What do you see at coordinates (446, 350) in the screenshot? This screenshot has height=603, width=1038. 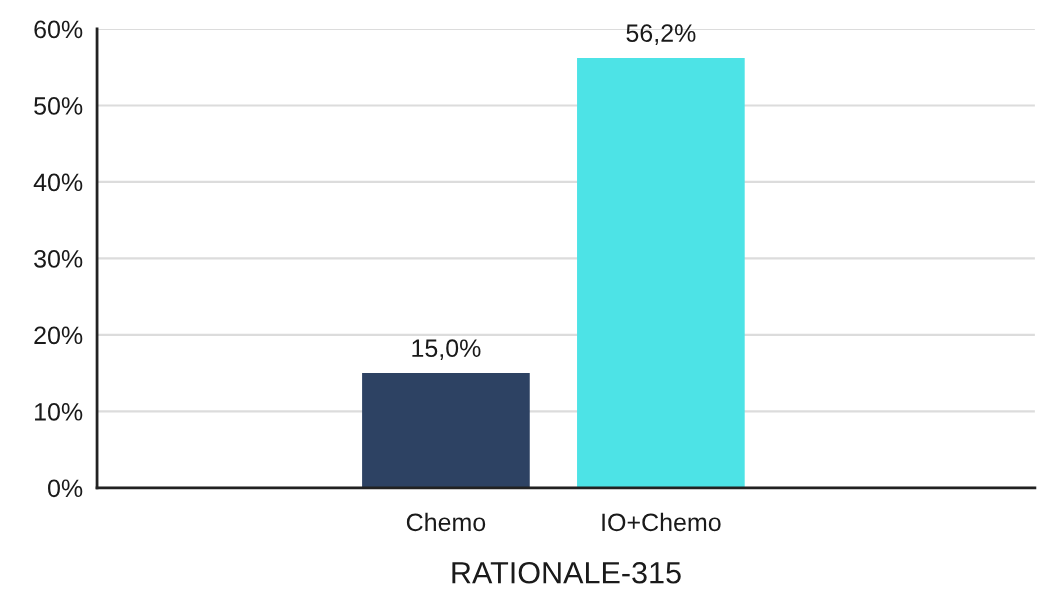 I see `data-label: 15,0%` at bounding box center [446, 350].